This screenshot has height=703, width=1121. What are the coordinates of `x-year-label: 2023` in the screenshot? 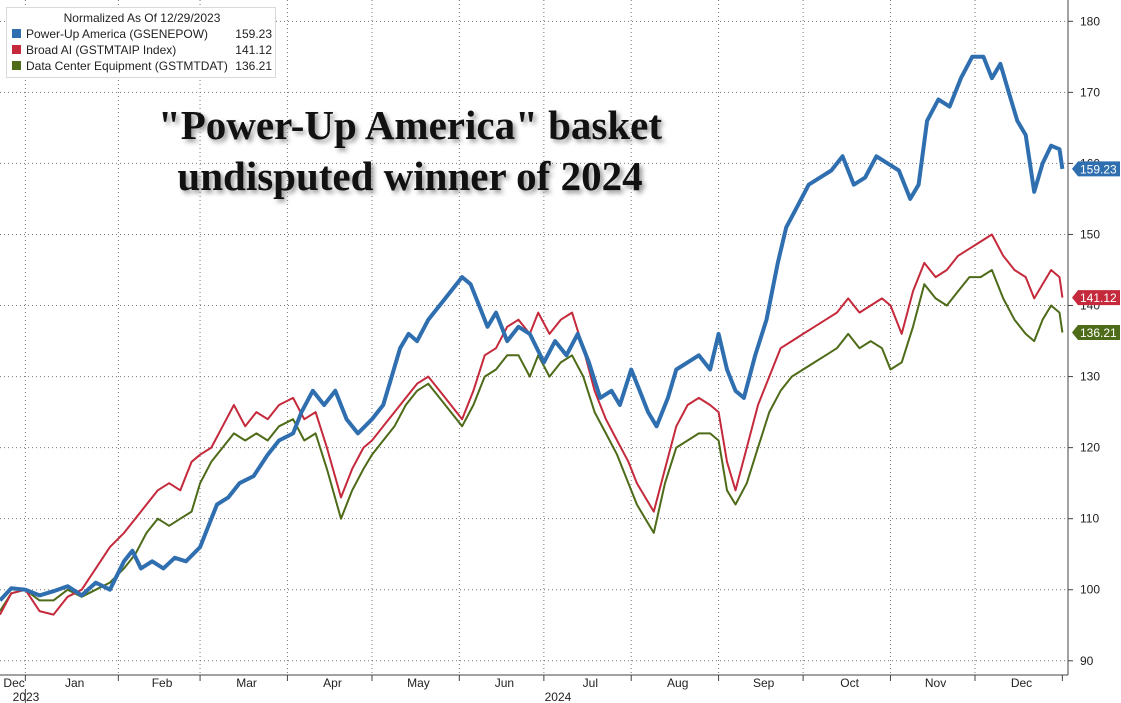 It's located at (26, 696).